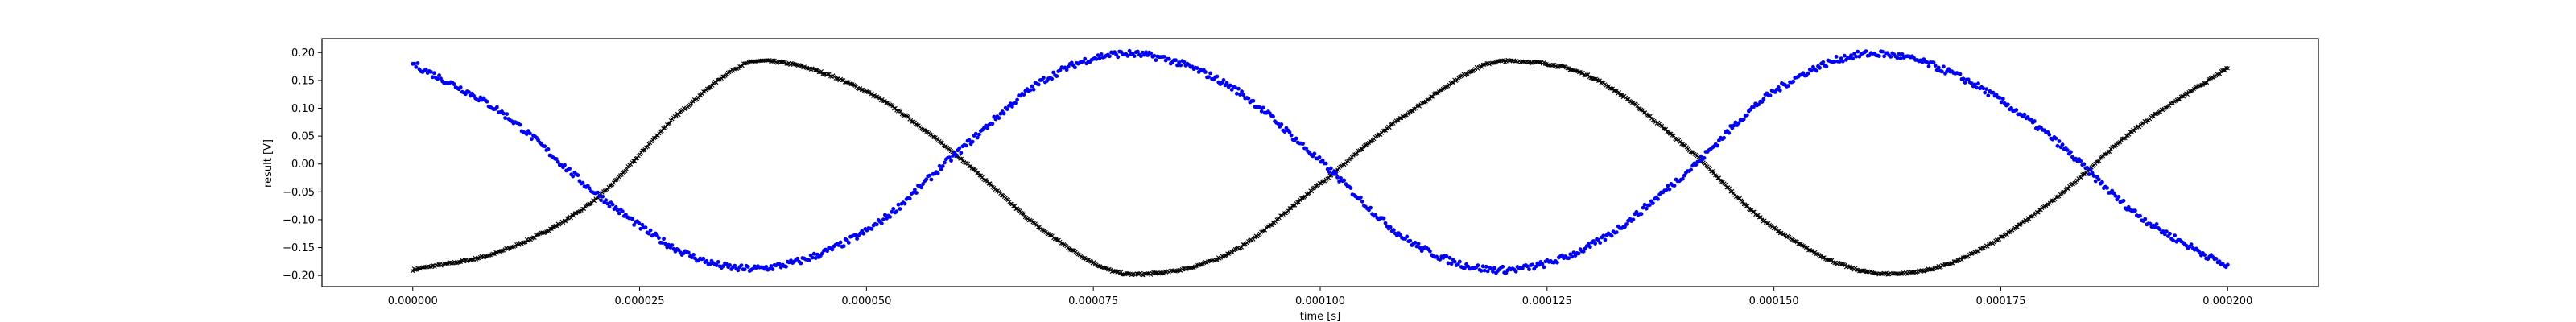  Describe the element at coordinates (1320, 301) in the screenshot. I see `x-tick-label: 0.000100` at that location.